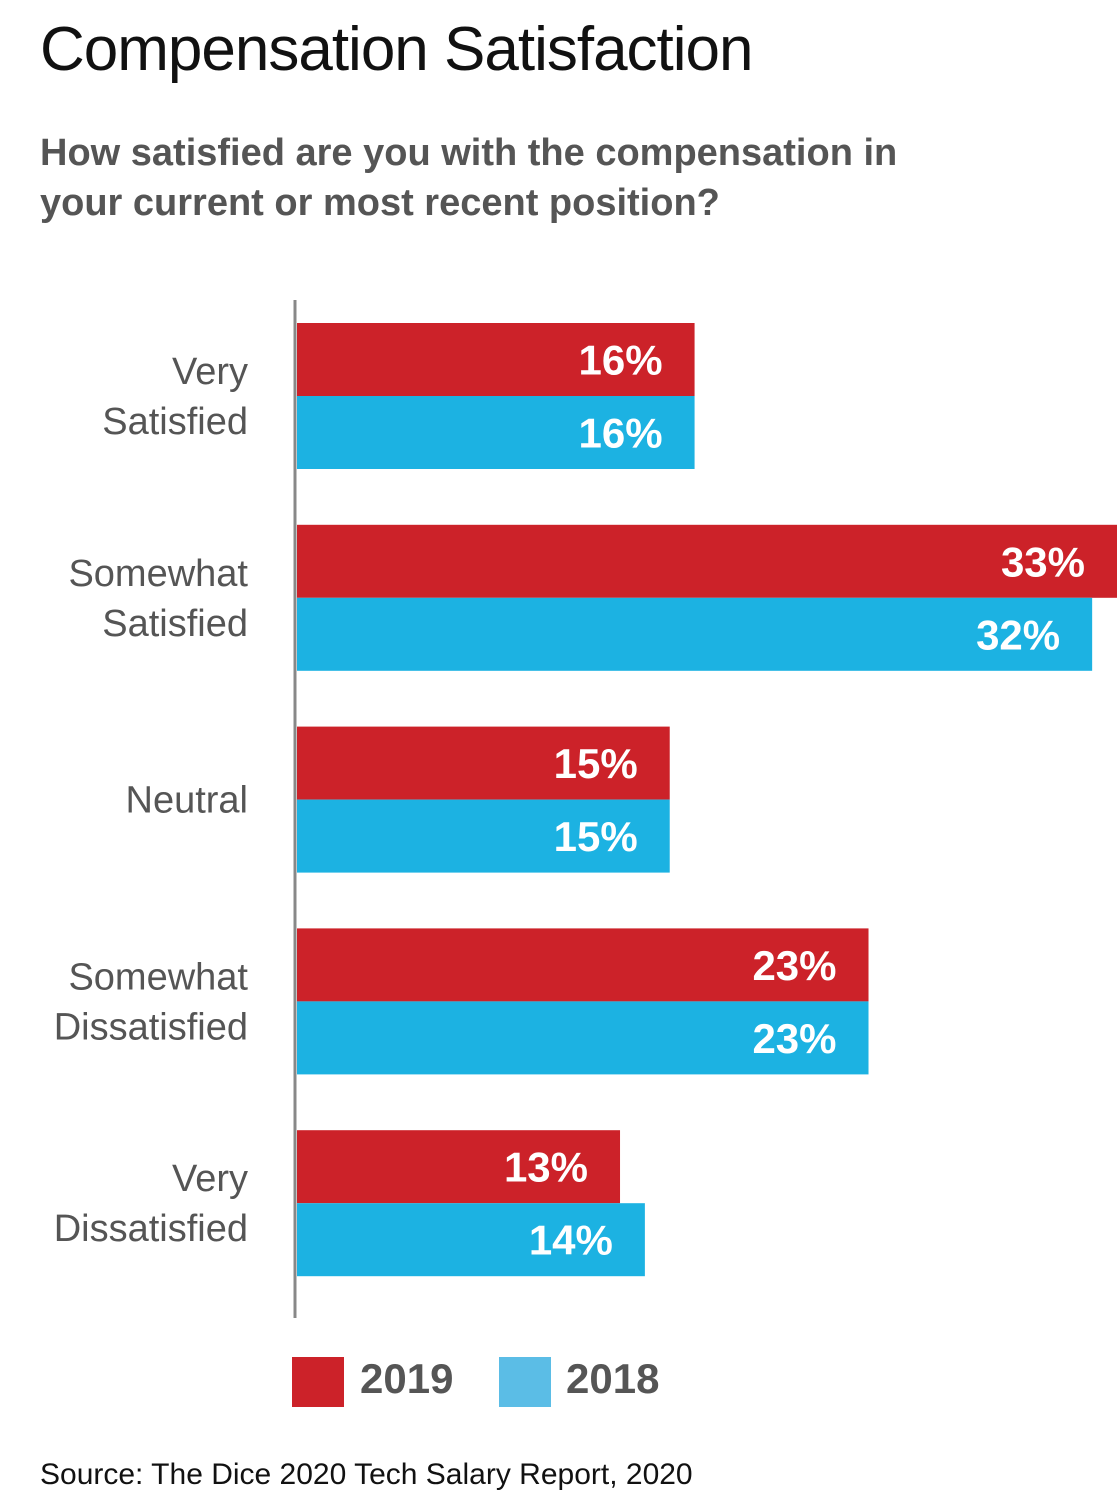  Describe the element at coordinates (397, 49) in the screenshot. I see `chart-title: Compensation Satisfaction` at that location.